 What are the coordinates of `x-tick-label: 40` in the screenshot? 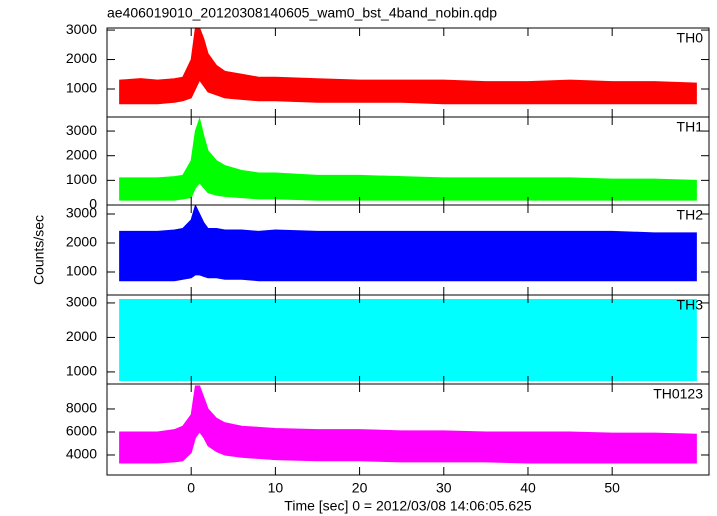 It's located at (528, 488).